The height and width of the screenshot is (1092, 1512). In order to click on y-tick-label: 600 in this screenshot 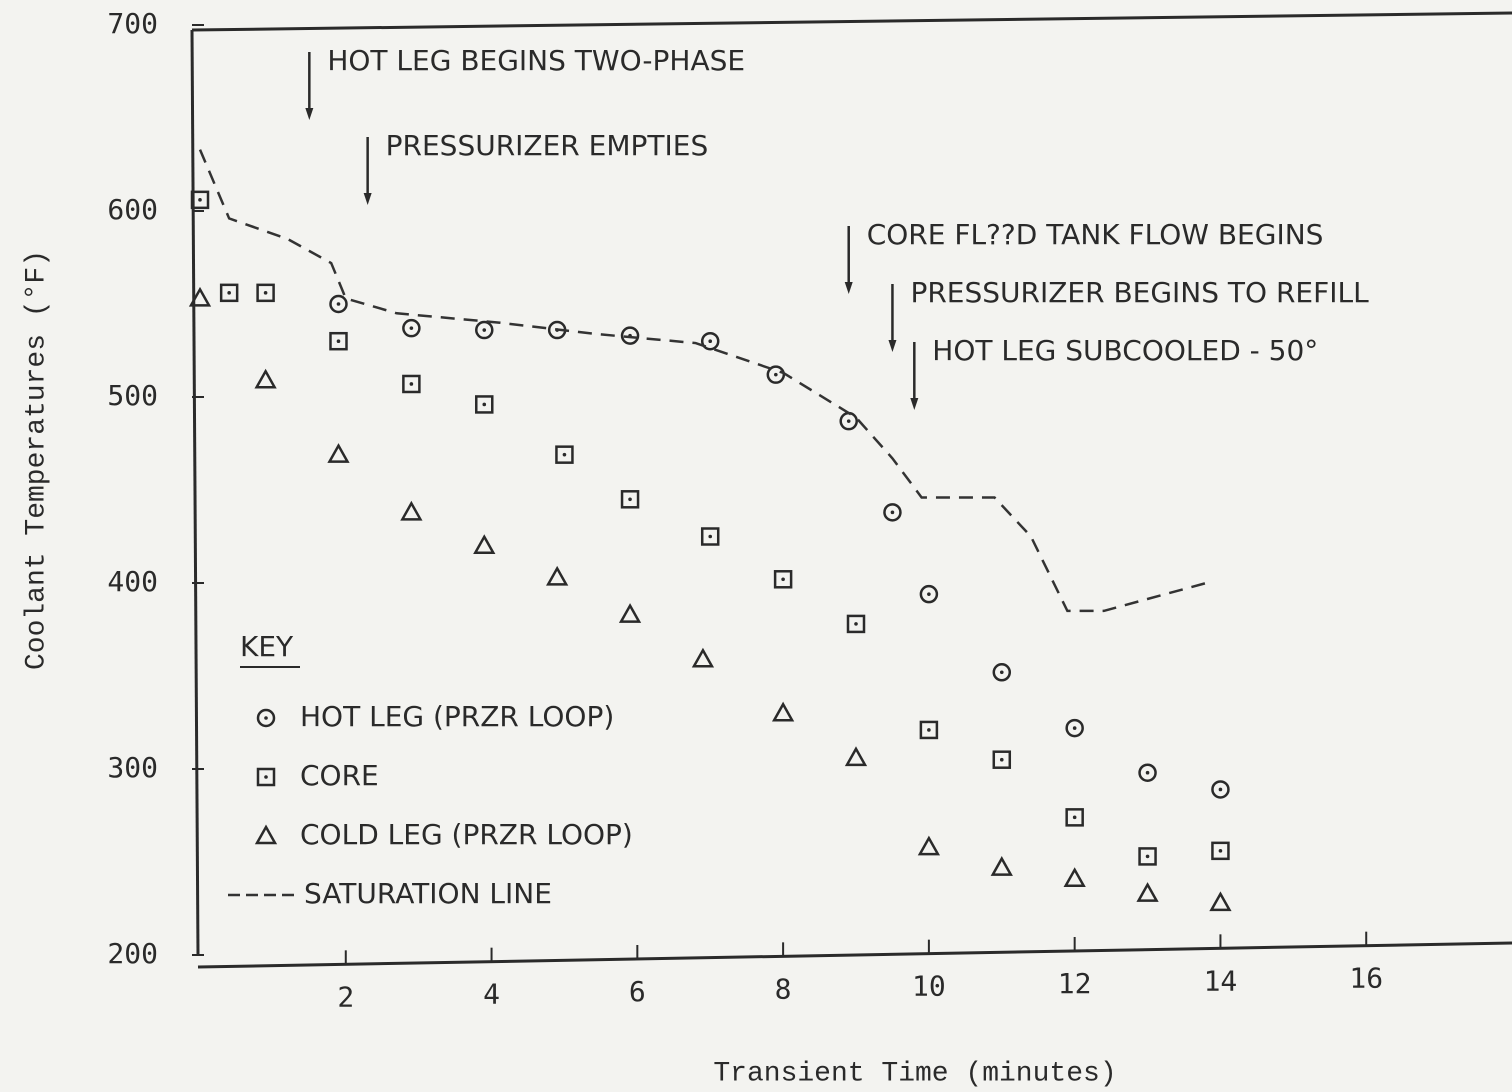, I will do `click(132, 209)`.